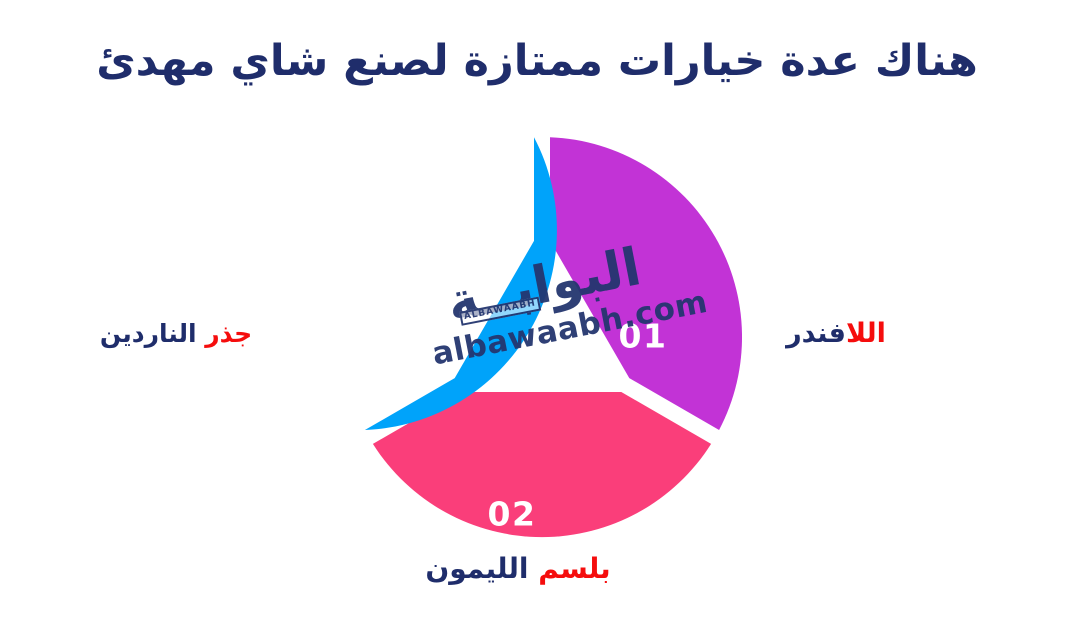 The image size is (1074, 632). Describe the element at coordinates (482, 568) in the screenshot. I see `label-lemon-balm-rest: الليمون` at that location.